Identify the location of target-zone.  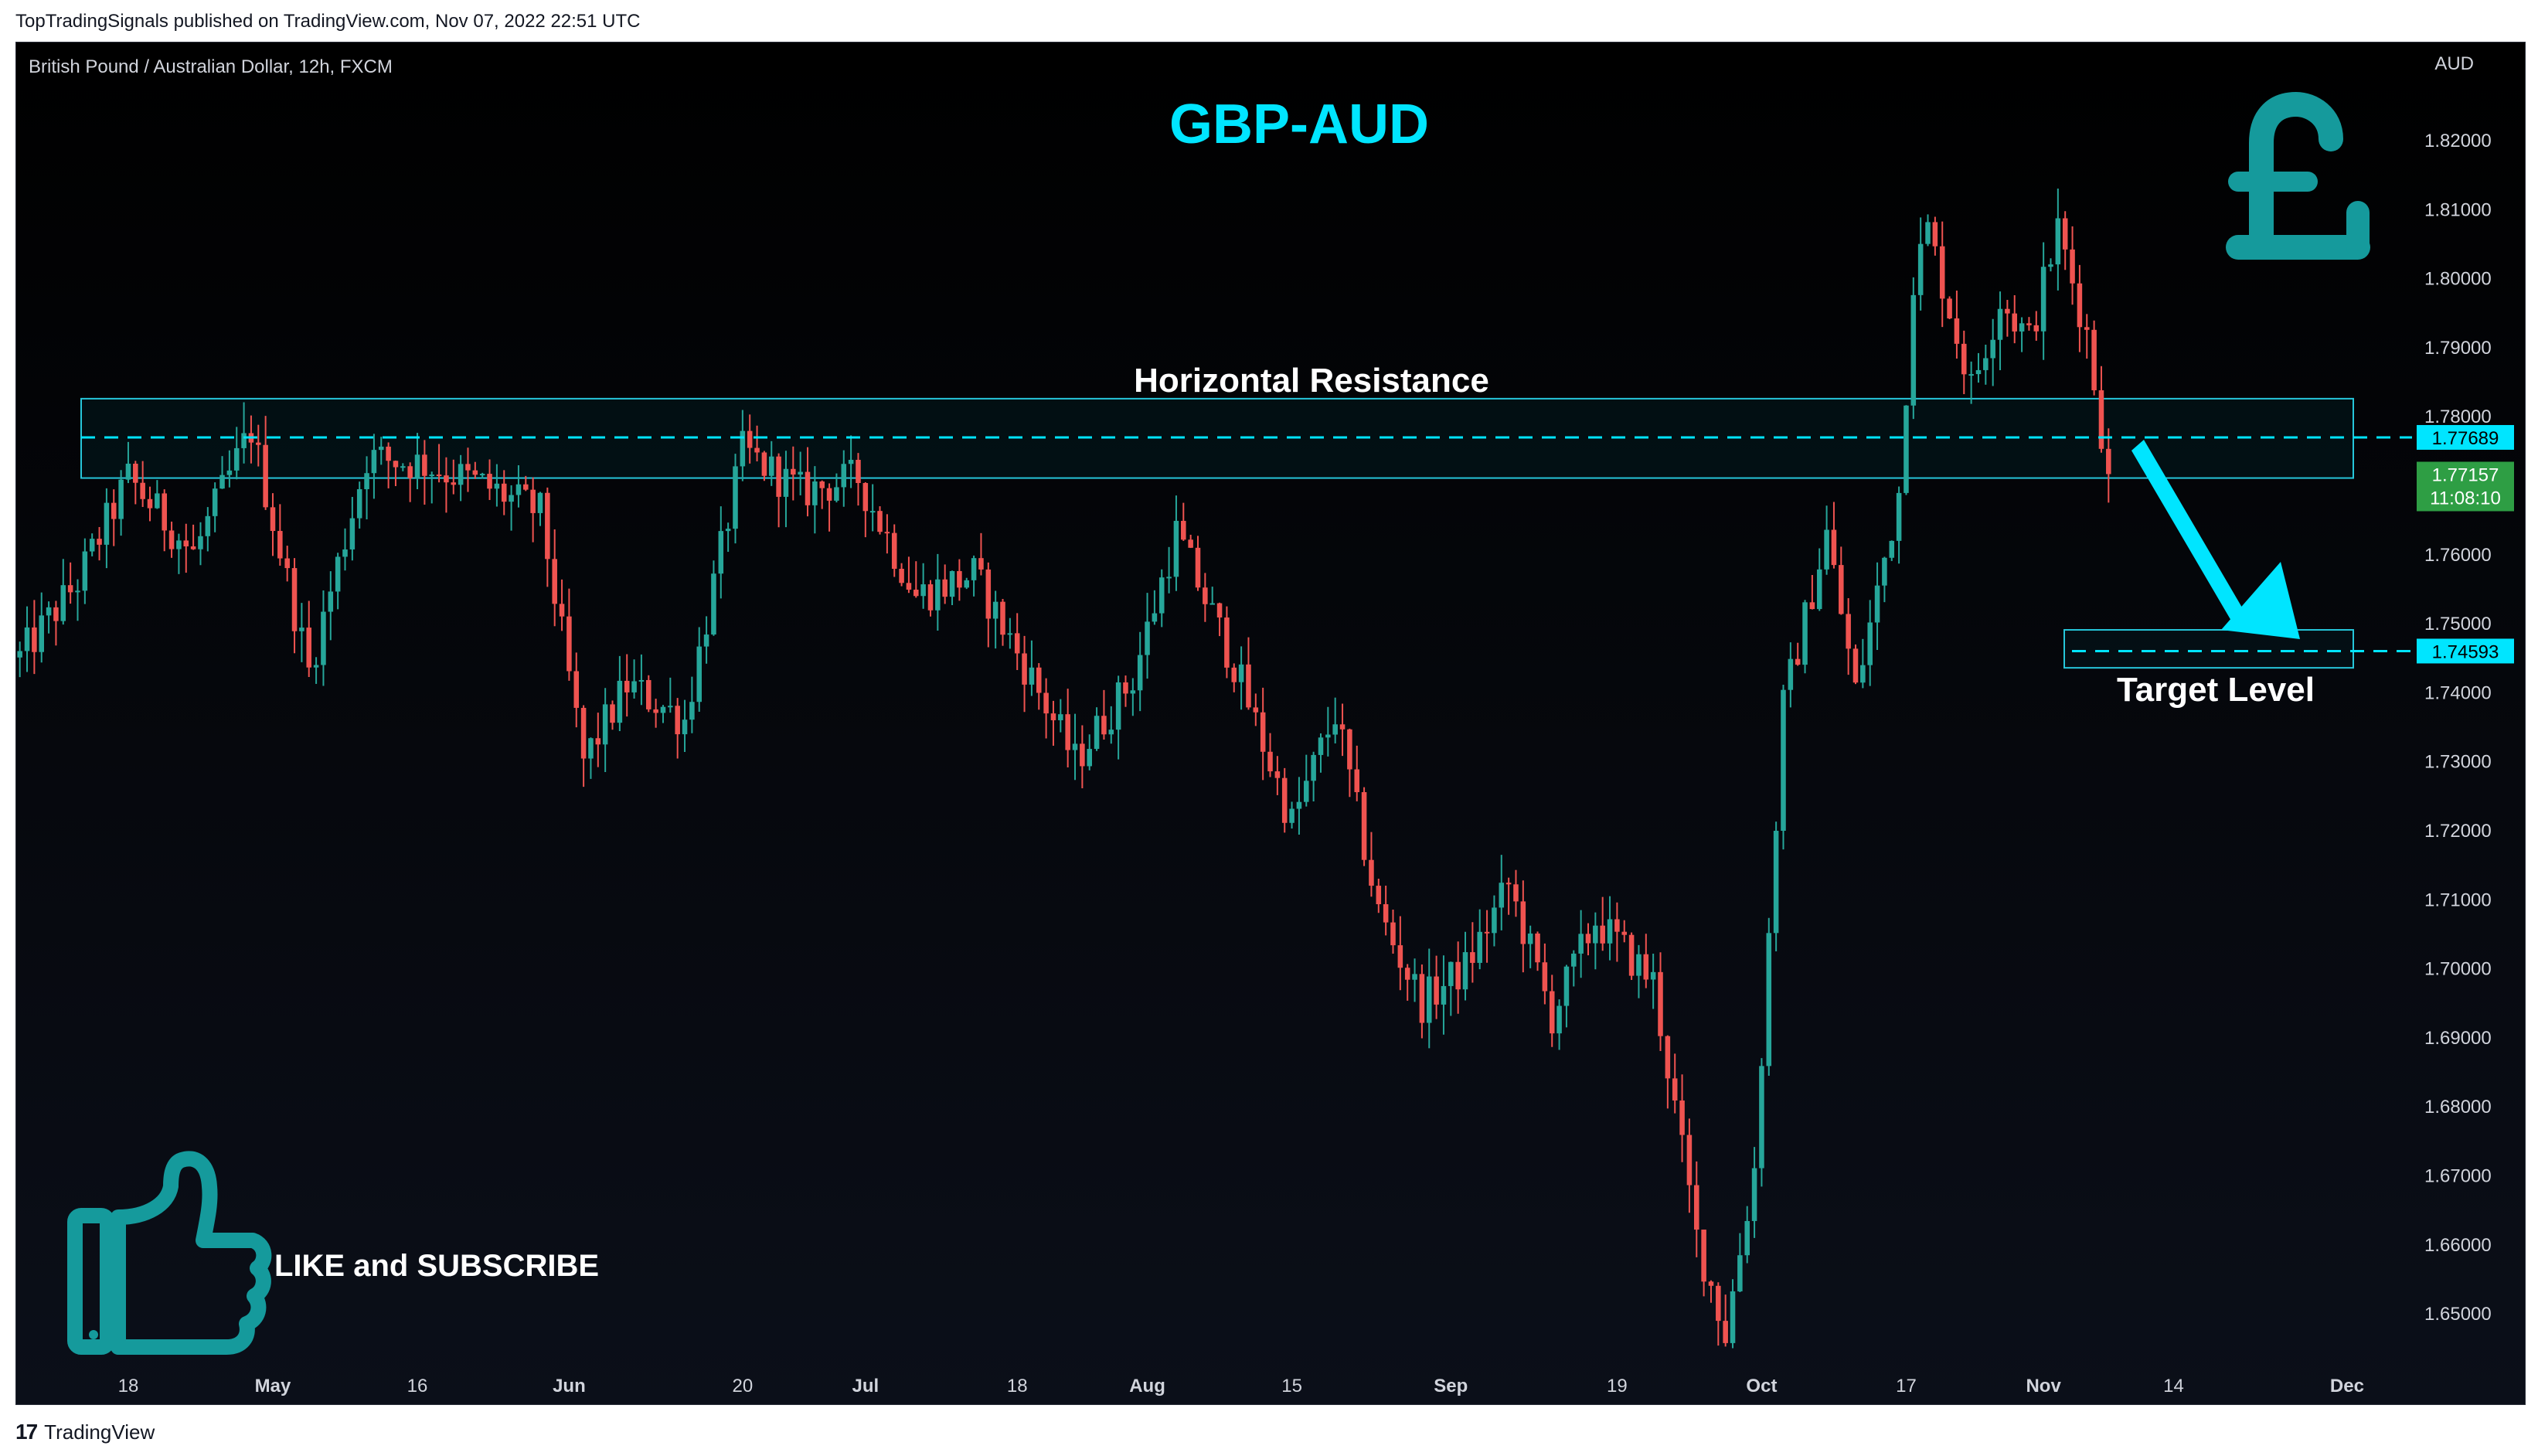
(2208, 649).